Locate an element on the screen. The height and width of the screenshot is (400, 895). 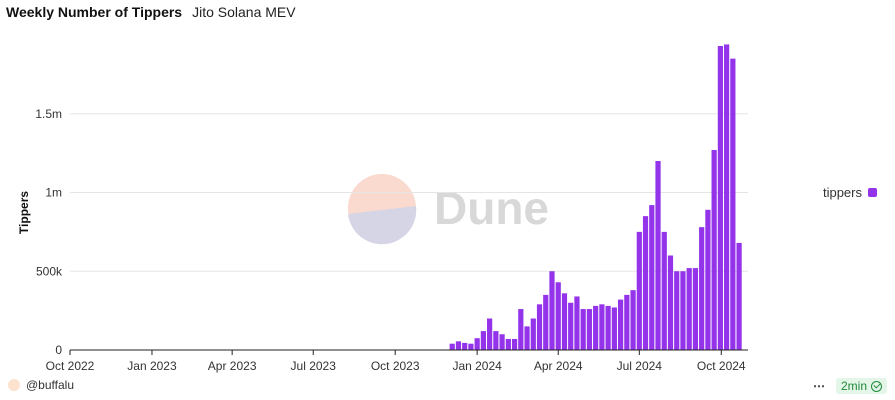
refresh-time: 2min is located at coordinates (853, 386).